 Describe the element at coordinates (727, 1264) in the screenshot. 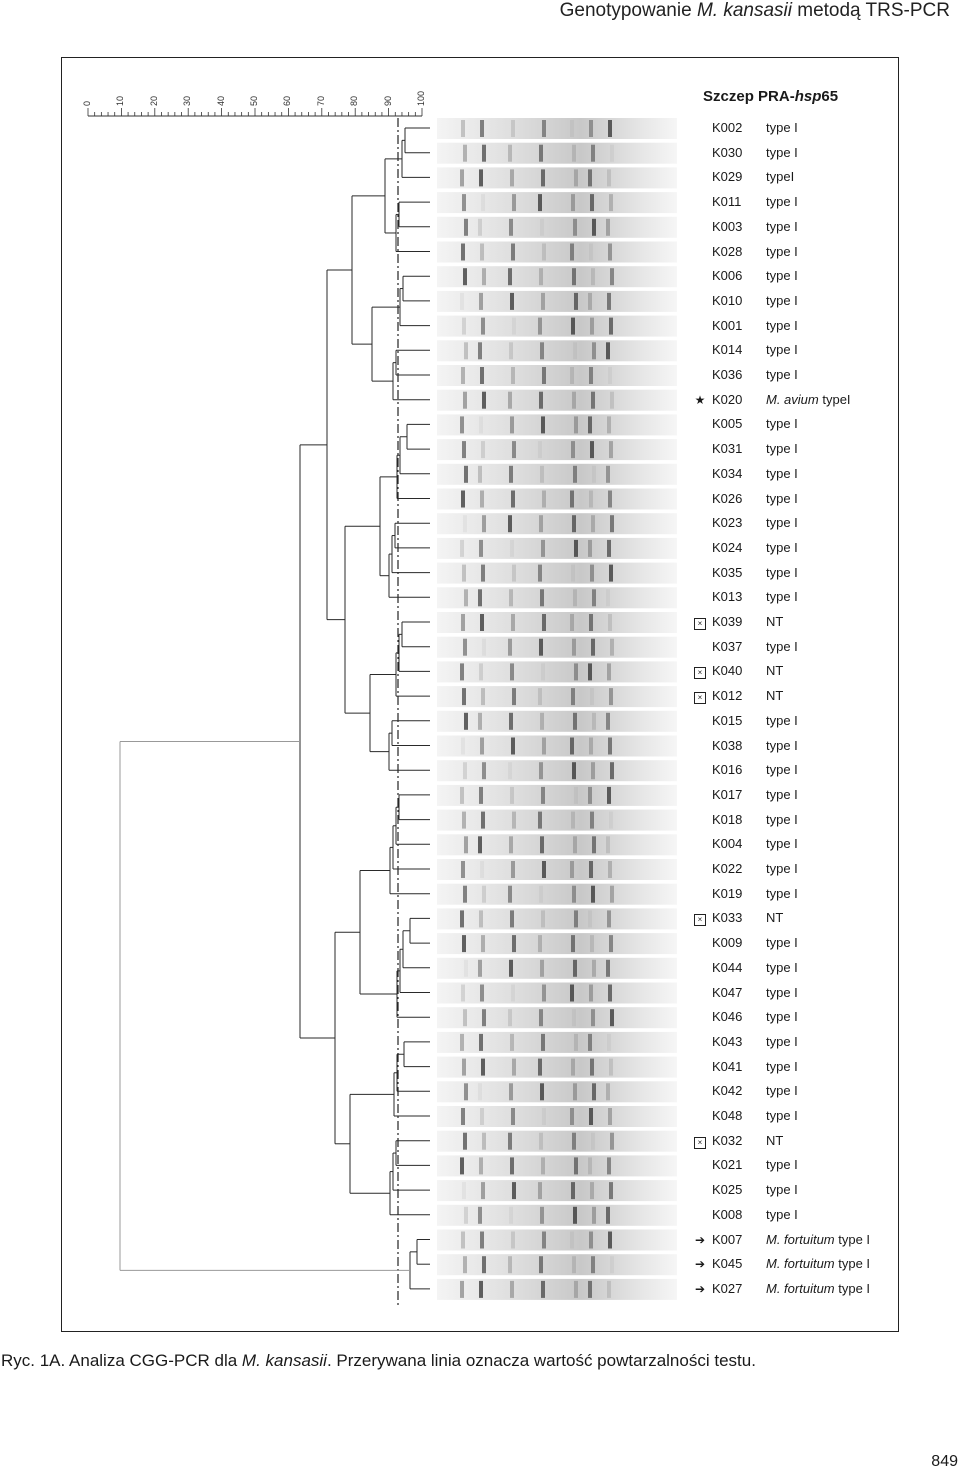

I see `strain-id: K045` at that location.